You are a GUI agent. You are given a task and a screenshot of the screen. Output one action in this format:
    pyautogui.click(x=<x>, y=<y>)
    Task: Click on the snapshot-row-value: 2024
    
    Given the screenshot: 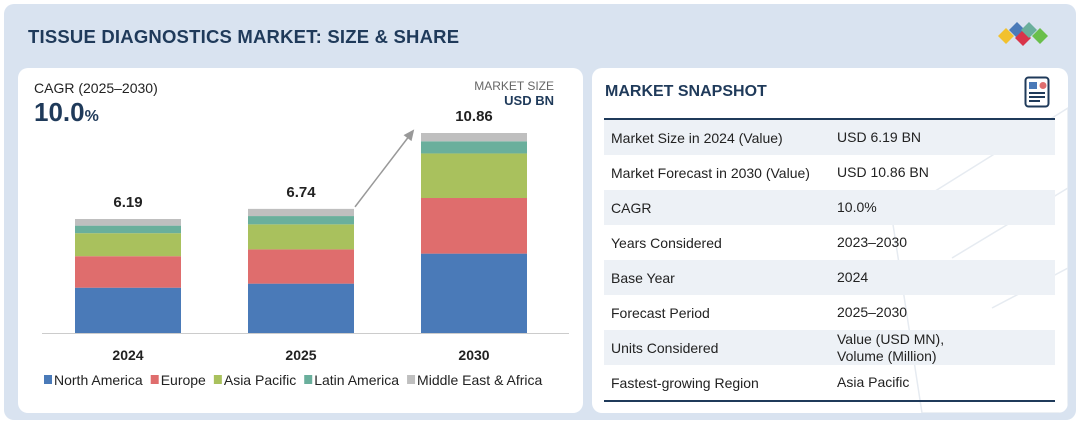 What is the action you would take?
    pyautogui.click(x=853, y=277)
    